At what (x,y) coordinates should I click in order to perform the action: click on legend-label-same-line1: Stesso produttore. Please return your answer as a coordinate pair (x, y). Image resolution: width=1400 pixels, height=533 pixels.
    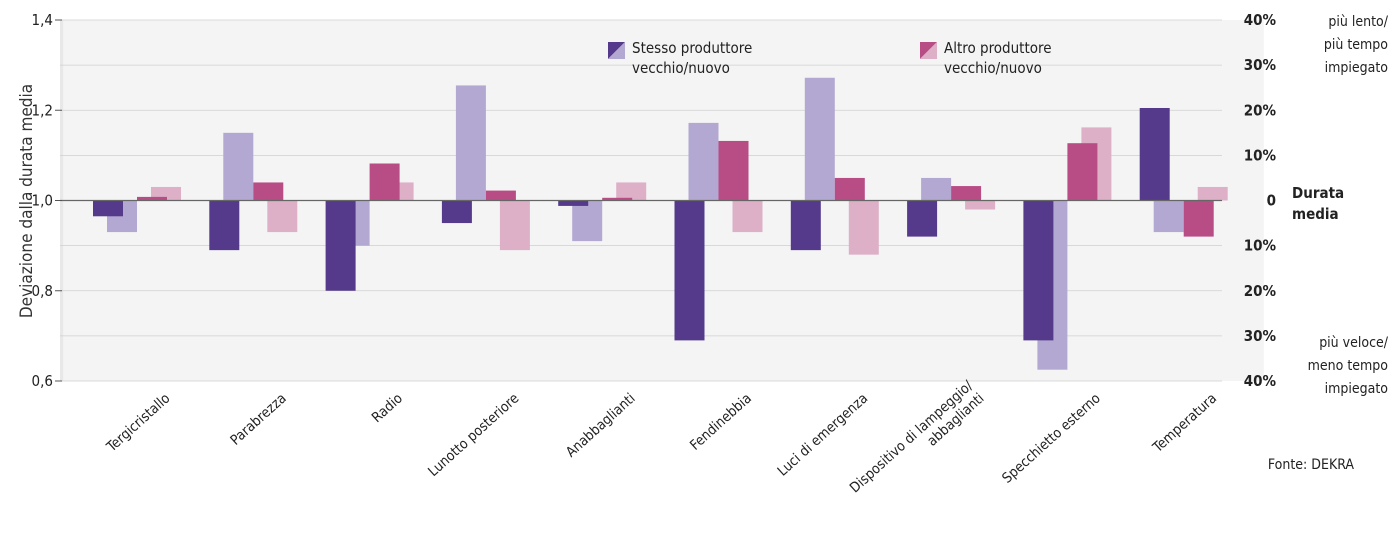
    Looking at the image, I should click on (692, 48).